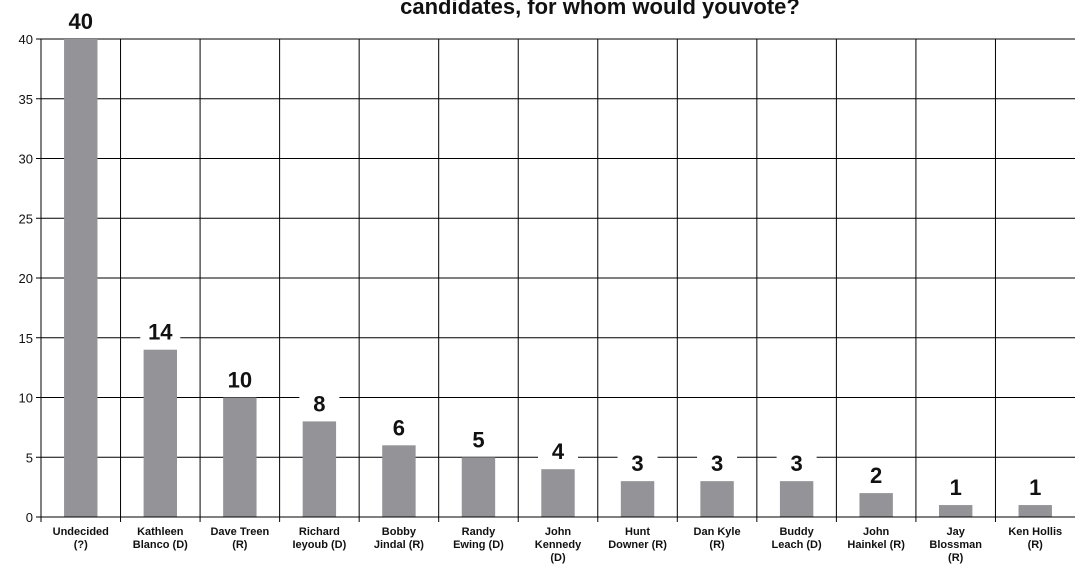  I want to click on category-label: Ewing (D), so click(478, 545).